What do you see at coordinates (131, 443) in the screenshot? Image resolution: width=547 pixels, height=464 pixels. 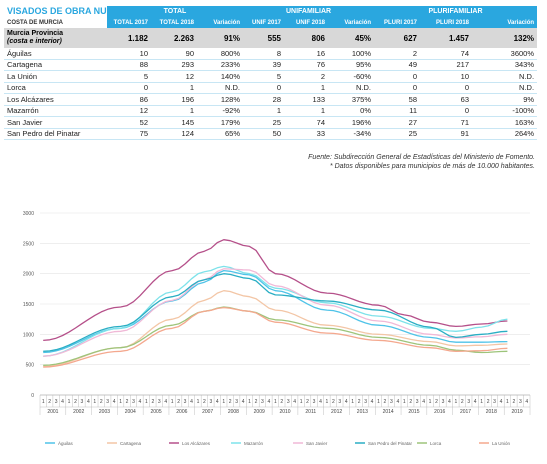 I see `legend-label: Cartagena` at bounding box center [131, 443].